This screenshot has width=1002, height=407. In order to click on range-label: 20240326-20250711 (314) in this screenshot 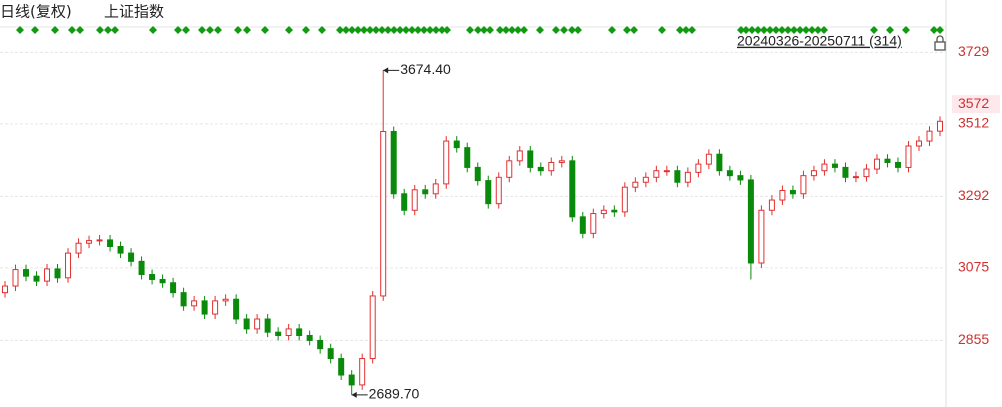, I will do `click(819, 41)`.